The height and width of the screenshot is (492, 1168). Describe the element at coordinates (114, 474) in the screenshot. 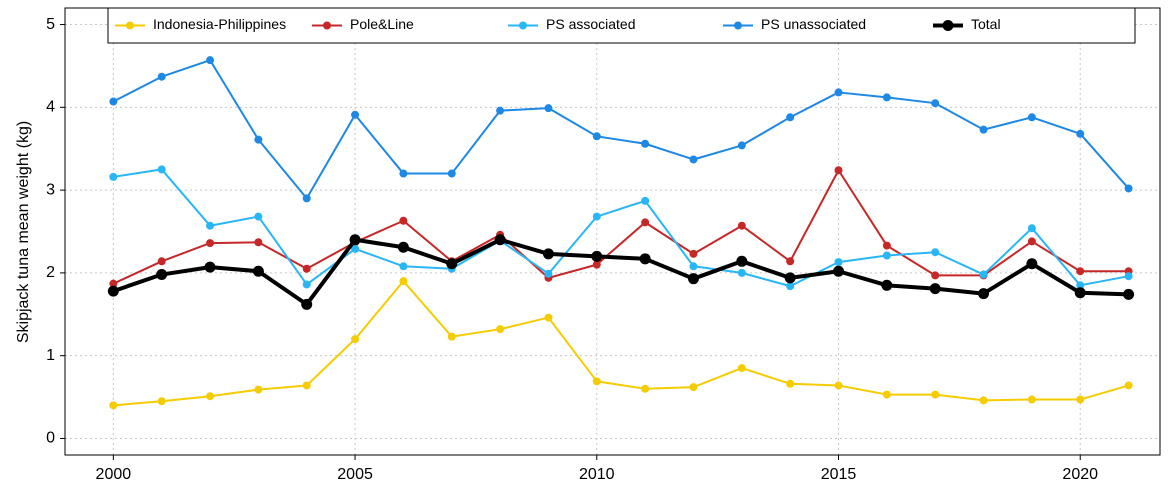

I see `x-tick-label: 2000` at that location.